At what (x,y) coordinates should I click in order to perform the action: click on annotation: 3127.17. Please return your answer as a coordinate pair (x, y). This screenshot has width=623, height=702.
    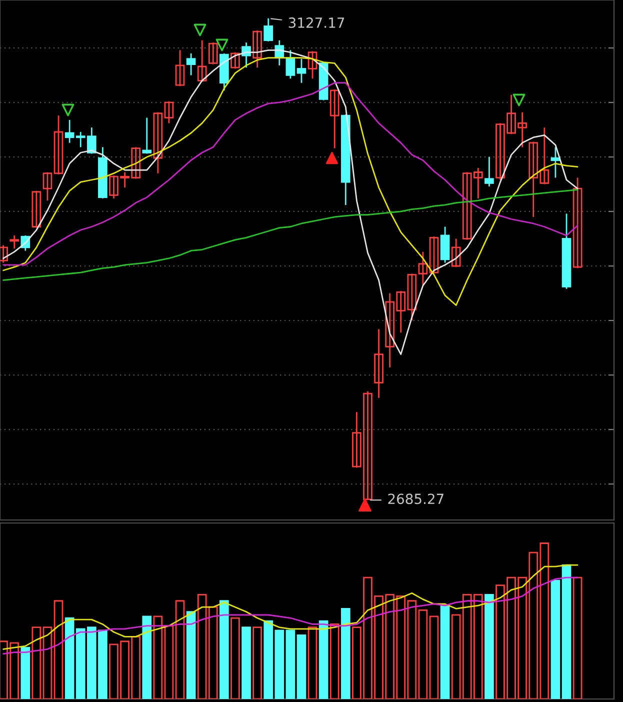
    Looking at the image, I should click on (316, 22).